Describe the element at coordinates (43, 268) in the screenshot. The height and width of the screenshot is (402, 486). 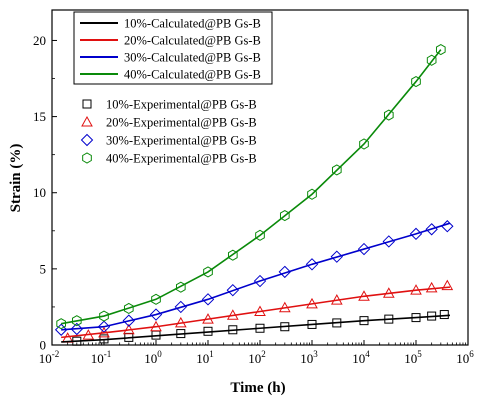
I see `y-tick-label: 5` at that location.